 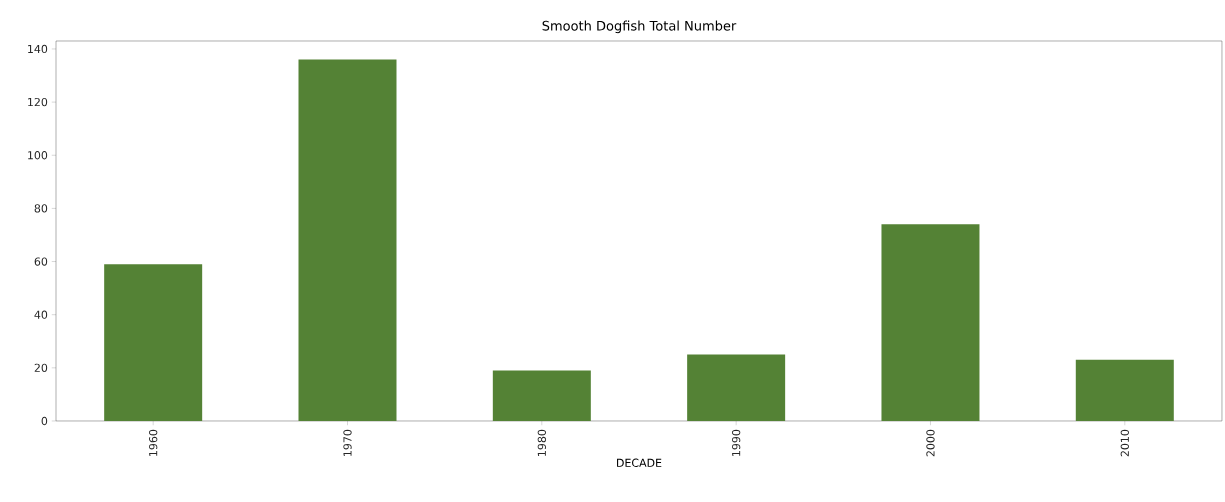 I want to click on x-tick-label: 1980, so click(x=541, y=442).